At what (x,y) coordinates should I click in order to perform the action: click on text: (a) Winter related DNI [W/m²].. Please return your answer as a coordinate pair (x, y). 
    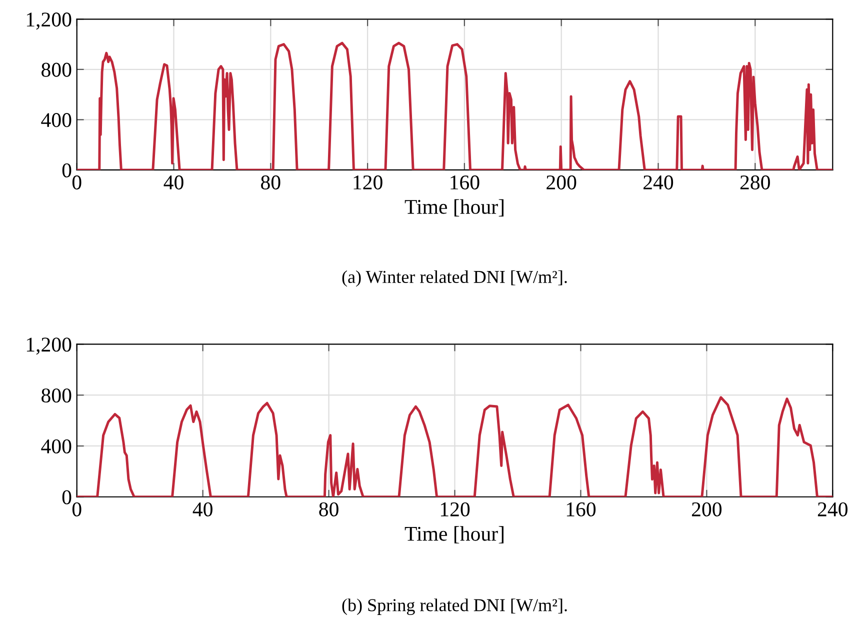
    Looking at the image, I should click on (454, 278).